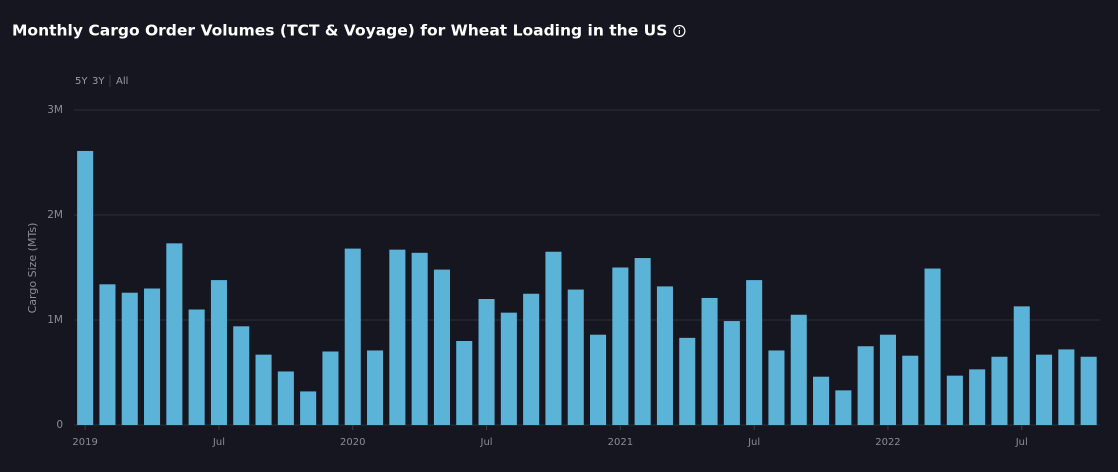  I want to click on y-tick-label: 3M, so click(55, 110).